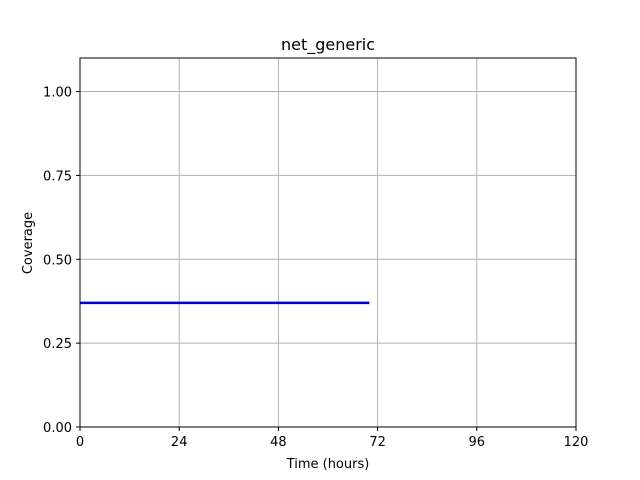 Image resolution: width=640 pixels, height=480 pixels. I want to click on x-tick-label: 120, so click(576, 442).